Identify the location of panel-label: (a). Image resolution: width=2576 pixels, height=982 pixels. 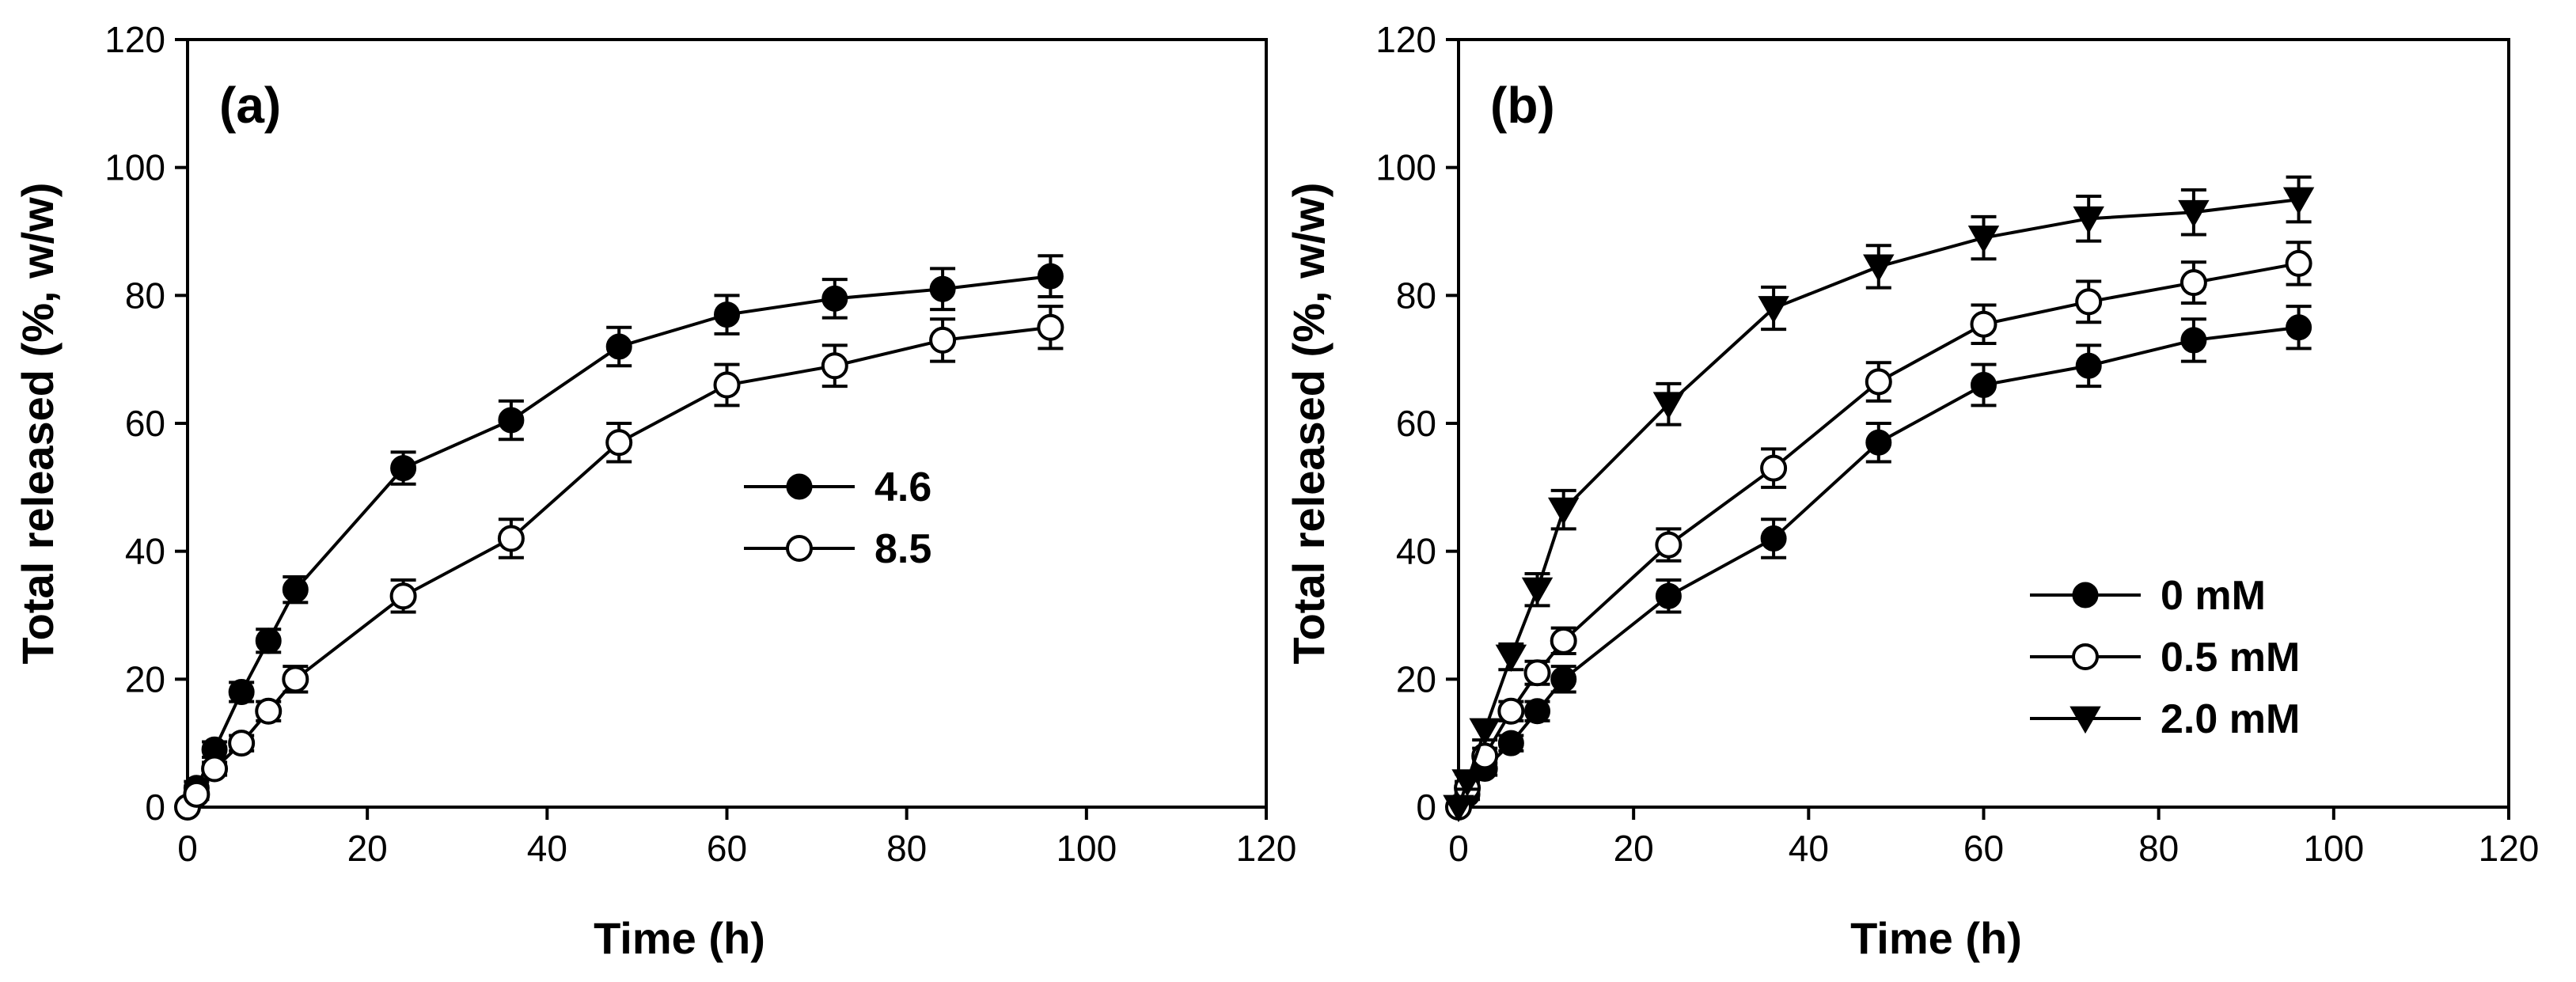
(250, 105).